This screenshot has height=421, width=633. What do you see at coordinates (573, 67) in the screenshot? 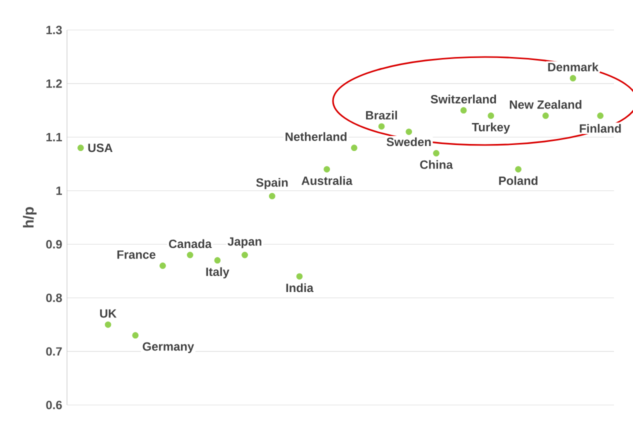
I see `series-label: Denmark` at bounding box center [573, 67].